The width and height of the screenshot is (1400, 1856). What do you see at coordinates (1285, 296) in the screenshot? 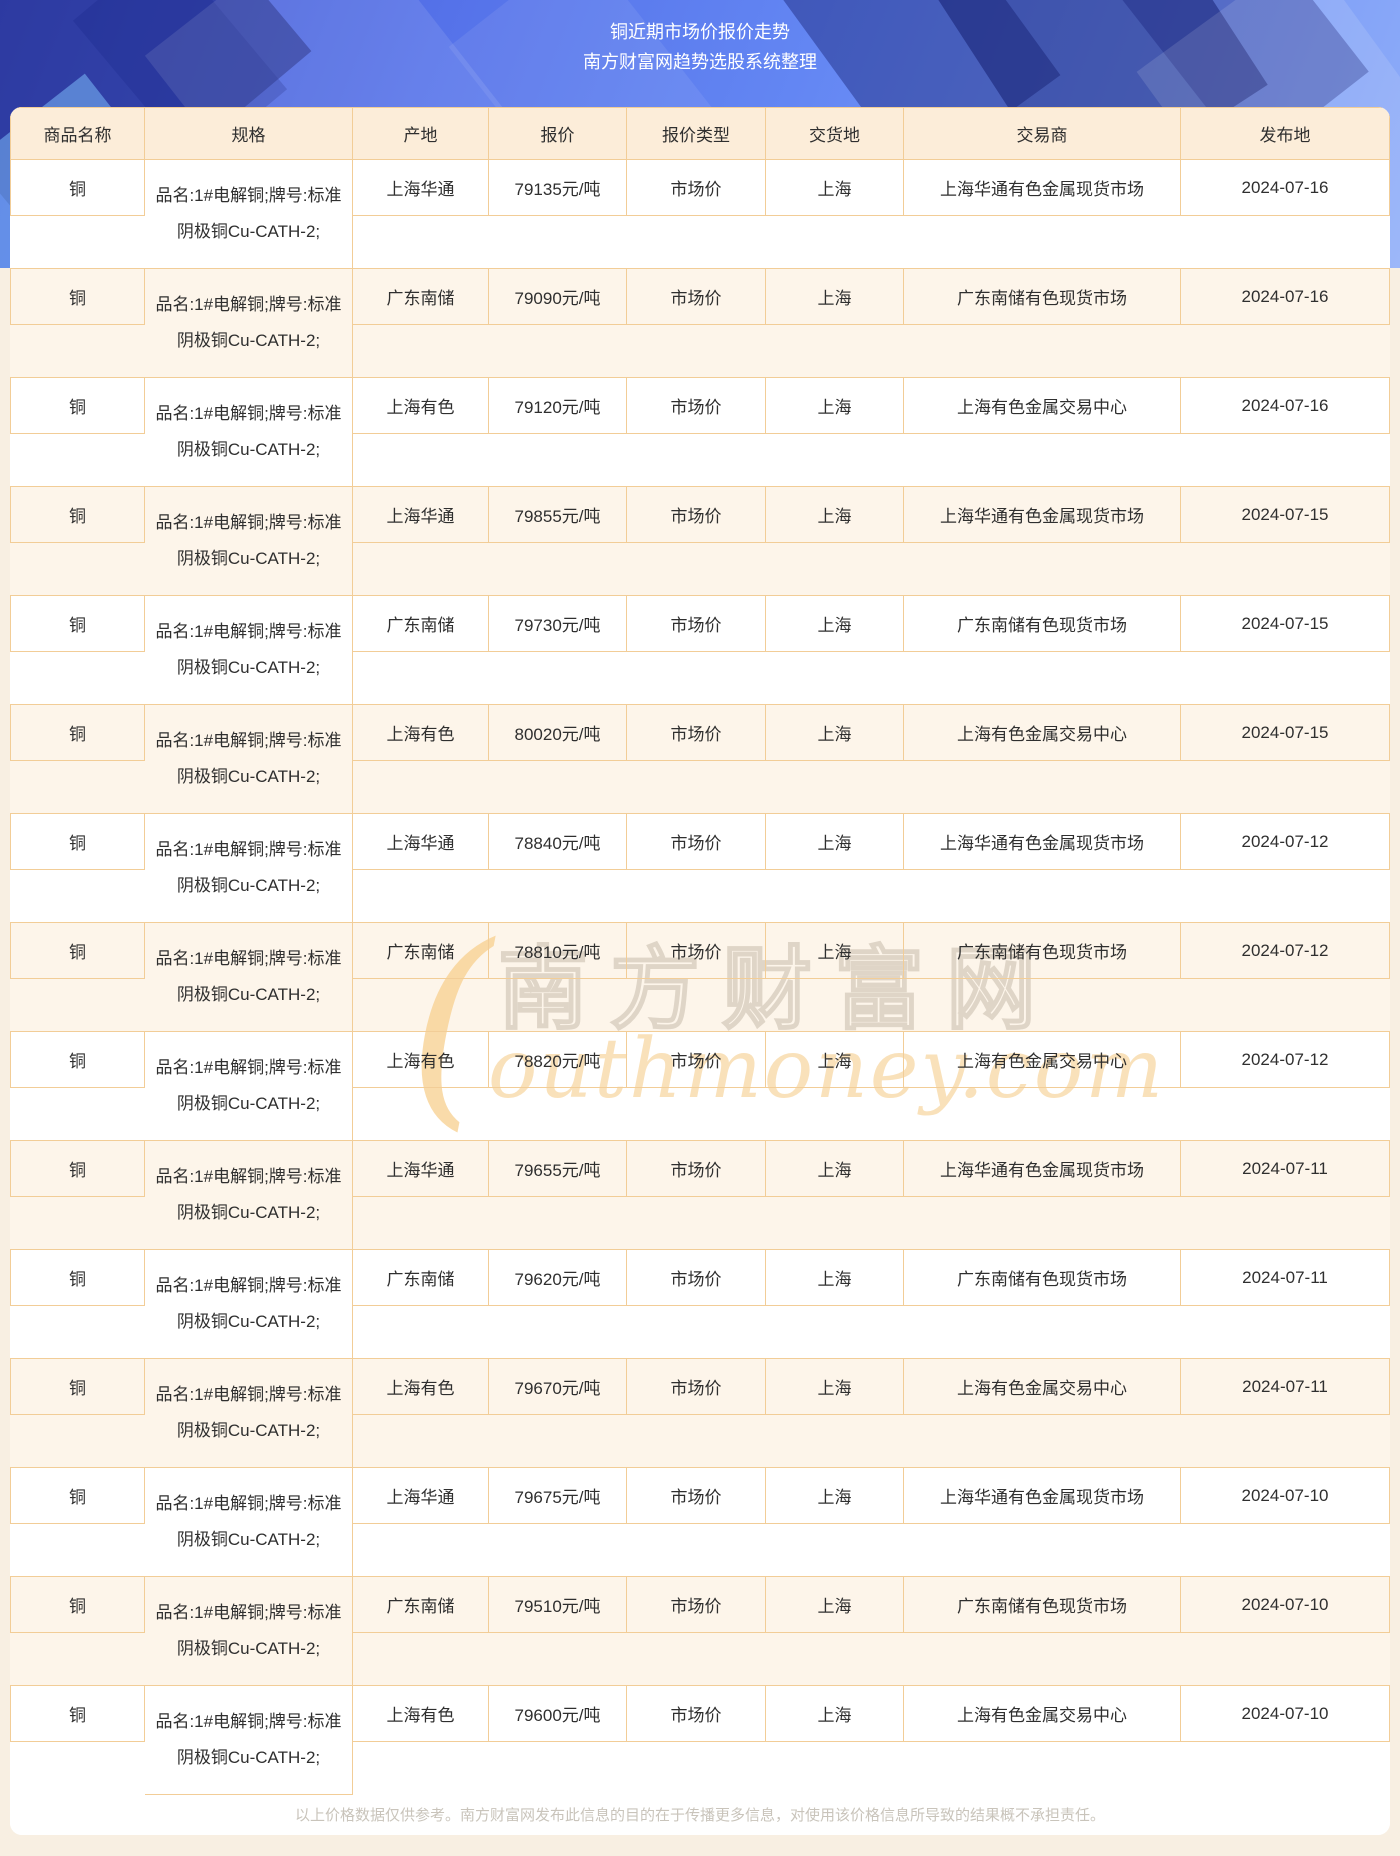
I see `cell-pub-date: 2024-07-16` at bounding box center [1285, 296].